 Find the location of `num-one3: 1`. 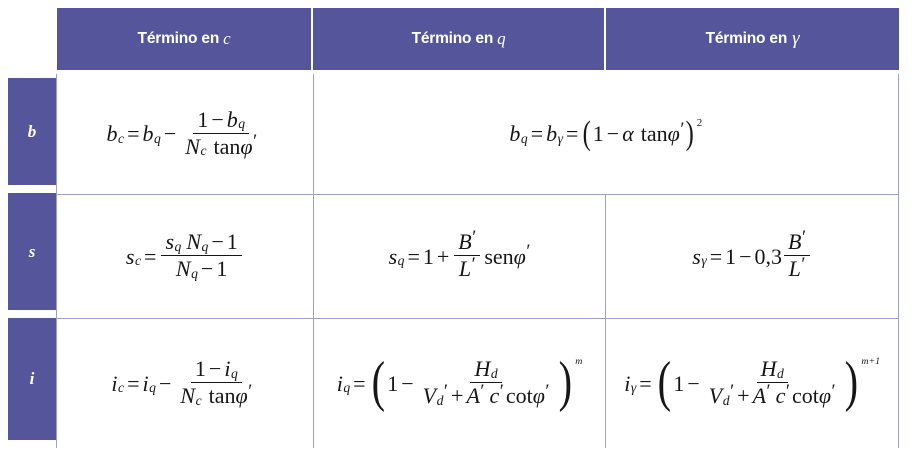

num-one3: 1 is located at coordinates (232, 242).